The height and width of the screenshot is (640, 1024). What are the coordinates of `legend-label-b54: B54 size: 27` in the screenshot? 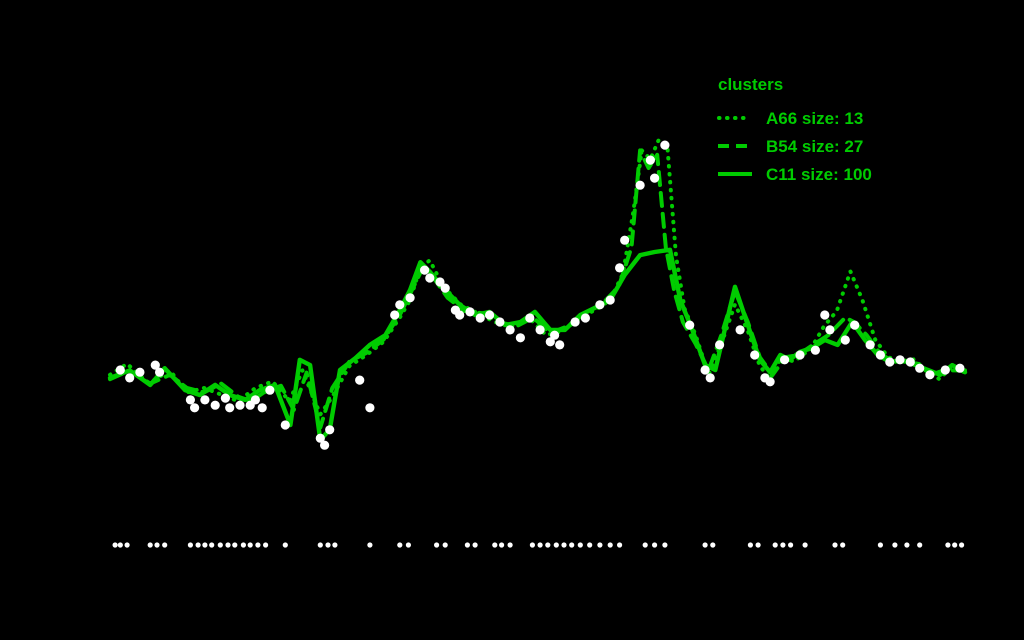 It's located at (815, 146).